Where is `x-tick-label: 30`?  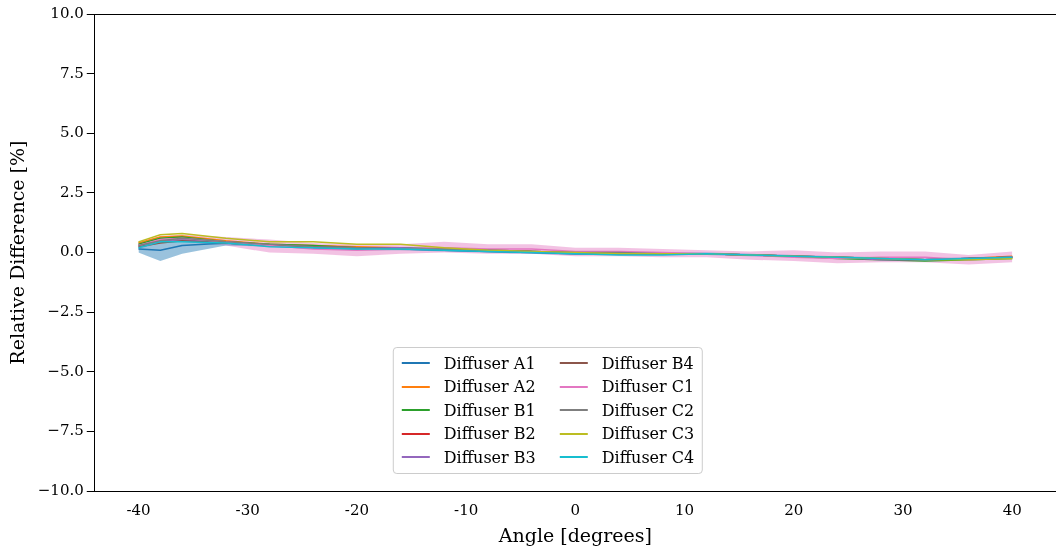 x-tick-label: 30 is located at coordinates (903, 510).